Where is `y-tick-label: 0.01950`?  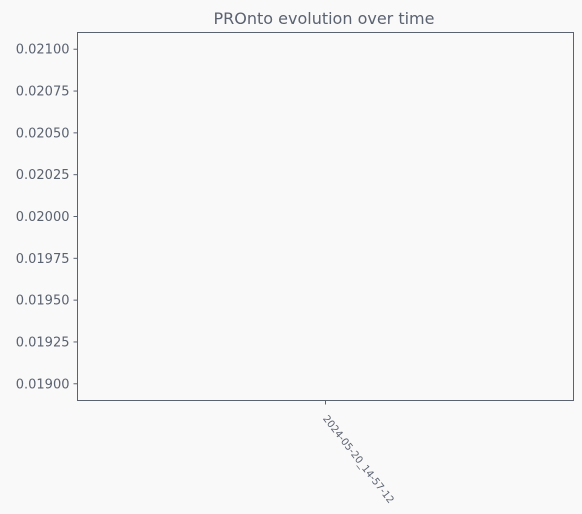
y-tick-label: 0.01950 is located at coordinates (43, 301).